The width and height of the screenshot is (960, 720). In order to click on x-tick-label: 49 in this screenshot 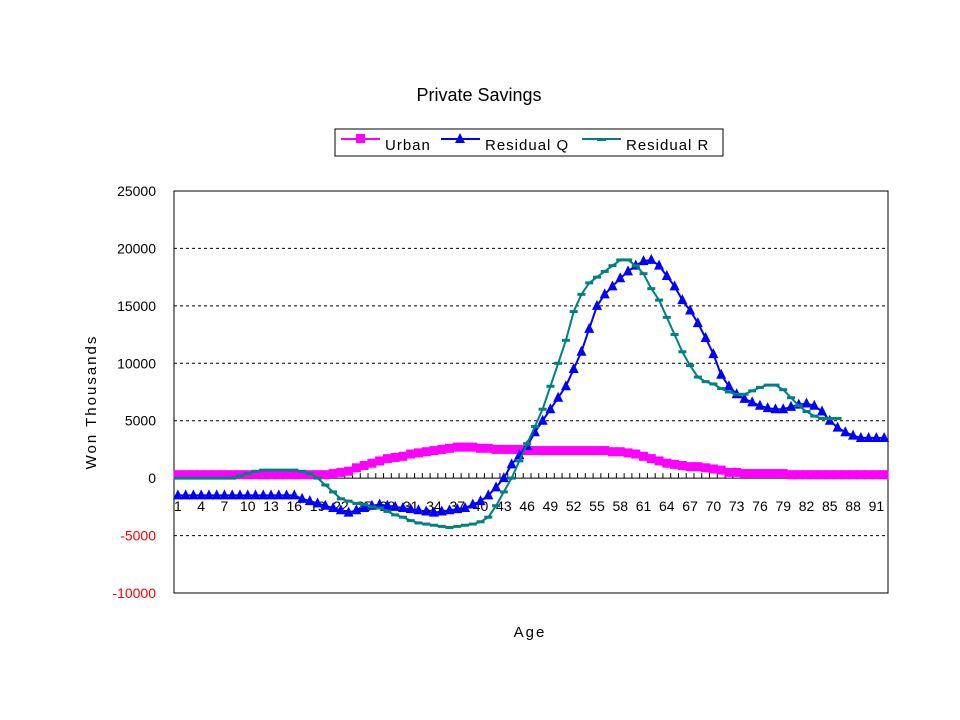, I will do `click(551, 506)`.